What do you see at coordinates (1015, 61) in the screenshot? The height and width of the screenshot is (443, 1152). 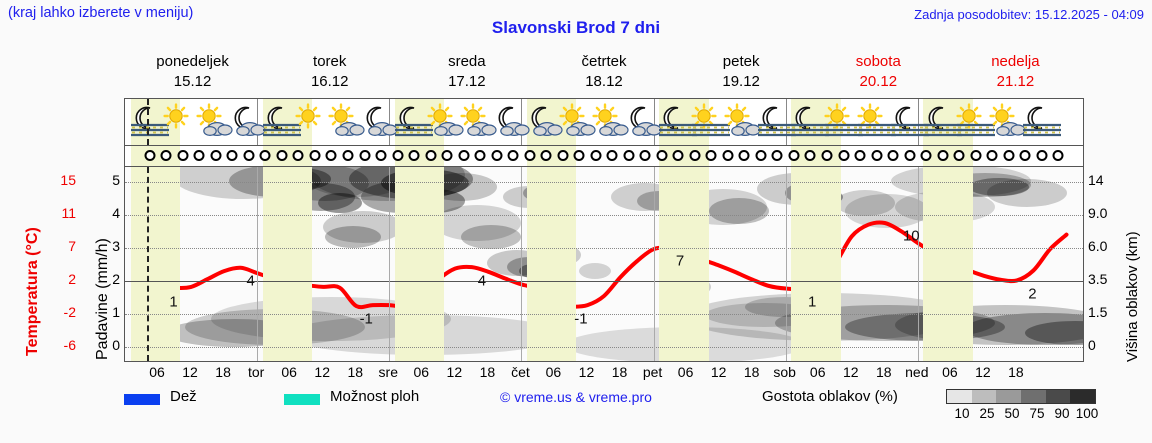 I see `day-name: nedelja` at bounding box center [1015, 61].